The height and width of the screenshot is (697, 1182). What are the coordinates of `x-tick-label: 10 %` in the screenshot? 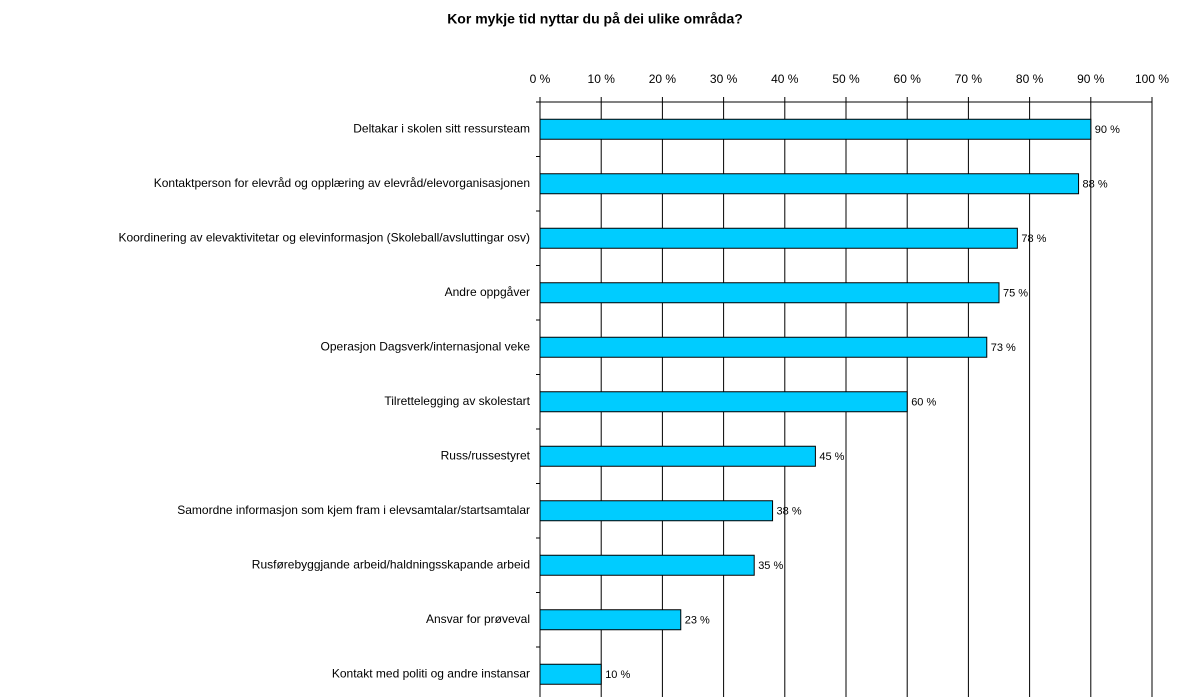 It's located at (602, 79).